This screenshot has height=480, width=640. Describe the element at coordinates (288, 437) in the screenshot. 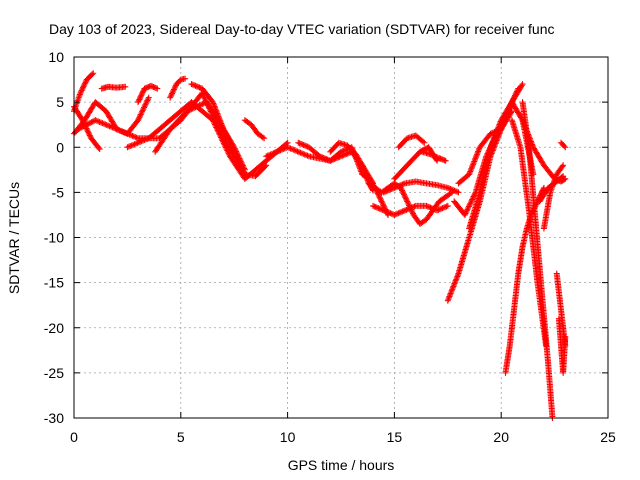

I see `x-tick-label: 10` at that location.